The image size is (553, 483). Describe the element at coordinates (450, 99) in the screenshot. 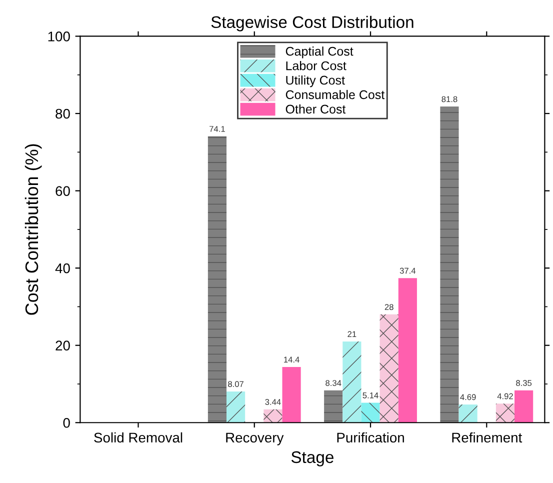

I see `data-label: 81.8` at that location.